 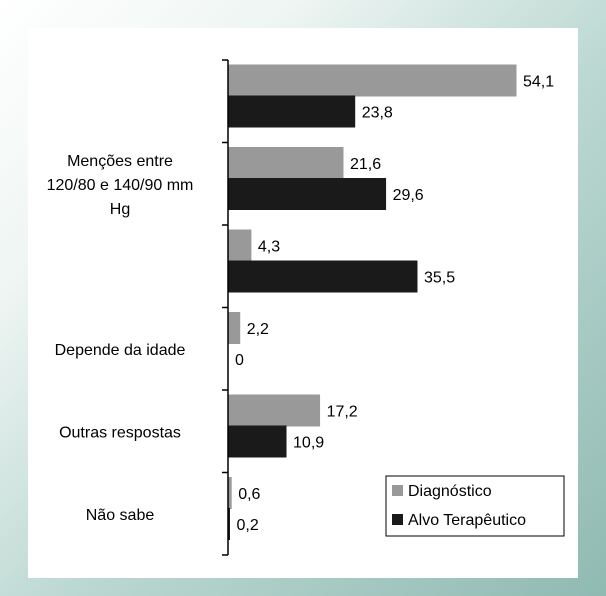 I want to click on value-label-alvo-1: 29,6, so click(x=408, y=195).